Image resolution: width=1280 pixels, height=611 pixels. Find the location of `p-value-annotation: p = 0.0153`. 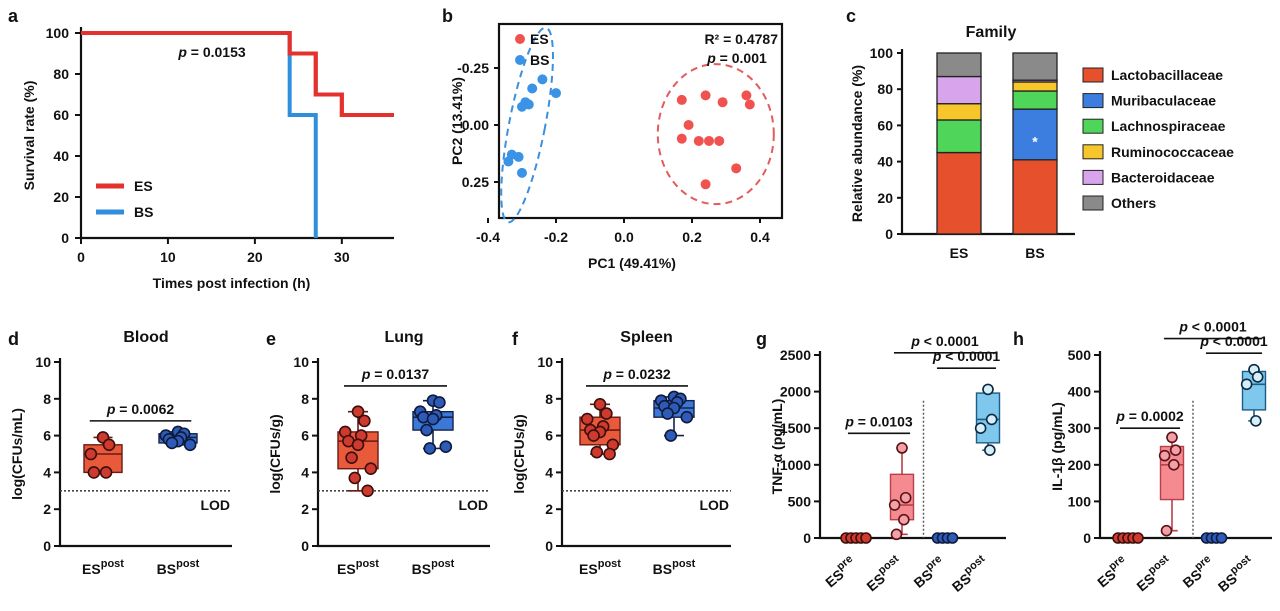

p-value-annotation: p = 0.0153 is located at coordinates (211, 52).